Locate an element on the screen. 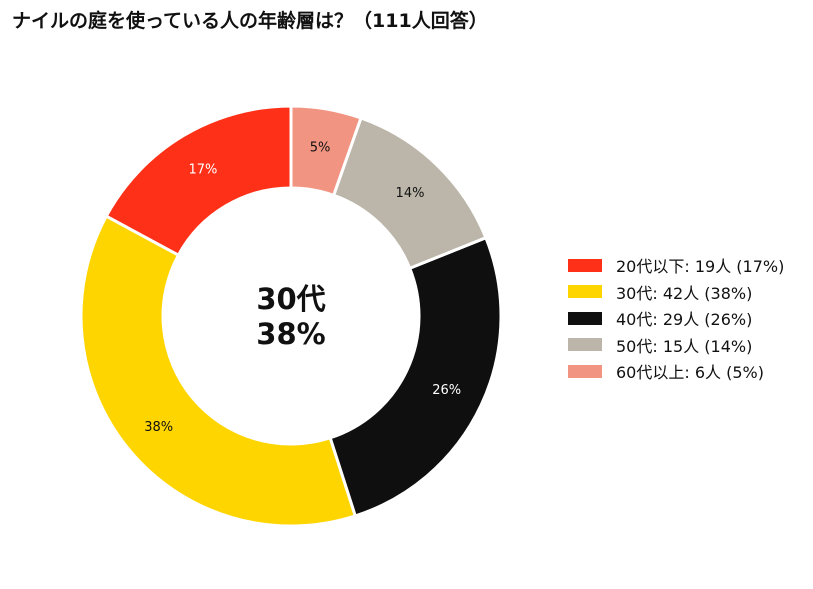  center-label-percent: 38% is located at coordinates (290, 334).